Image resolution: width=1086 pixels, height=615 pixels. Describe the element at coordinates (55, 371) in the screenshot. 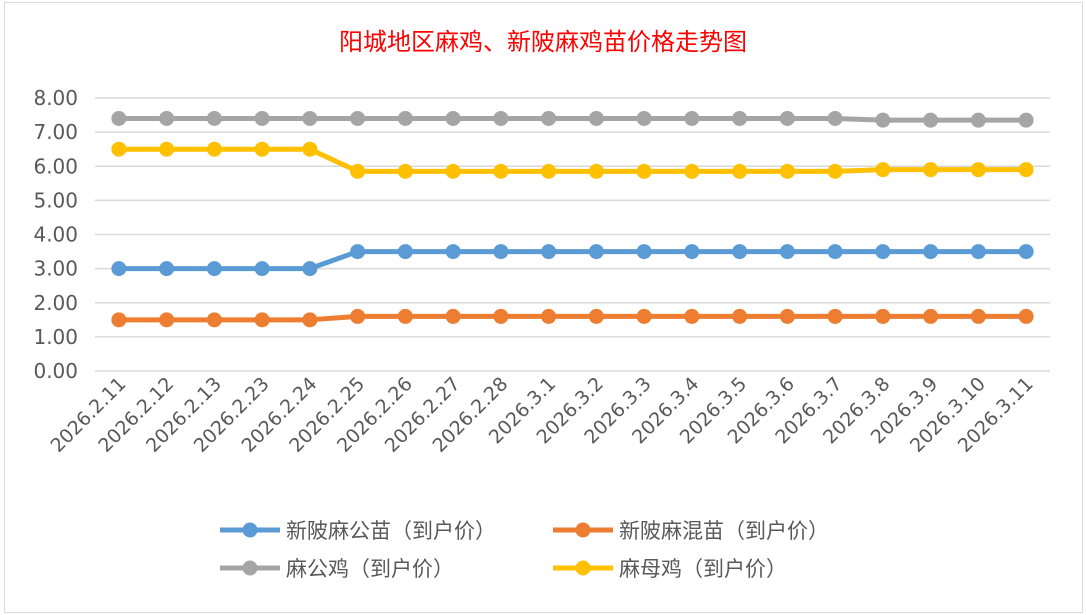

I see `y-tick-label: 0.00` at that location.